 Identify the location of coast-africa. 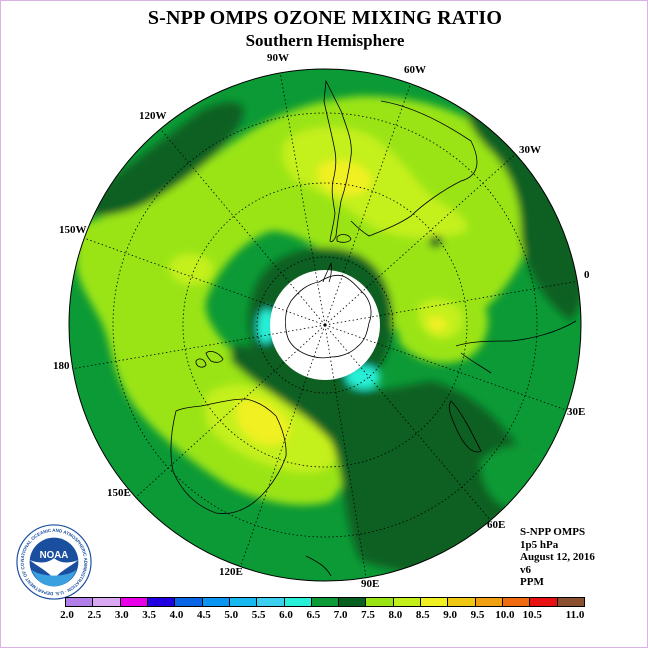
(516, 347).